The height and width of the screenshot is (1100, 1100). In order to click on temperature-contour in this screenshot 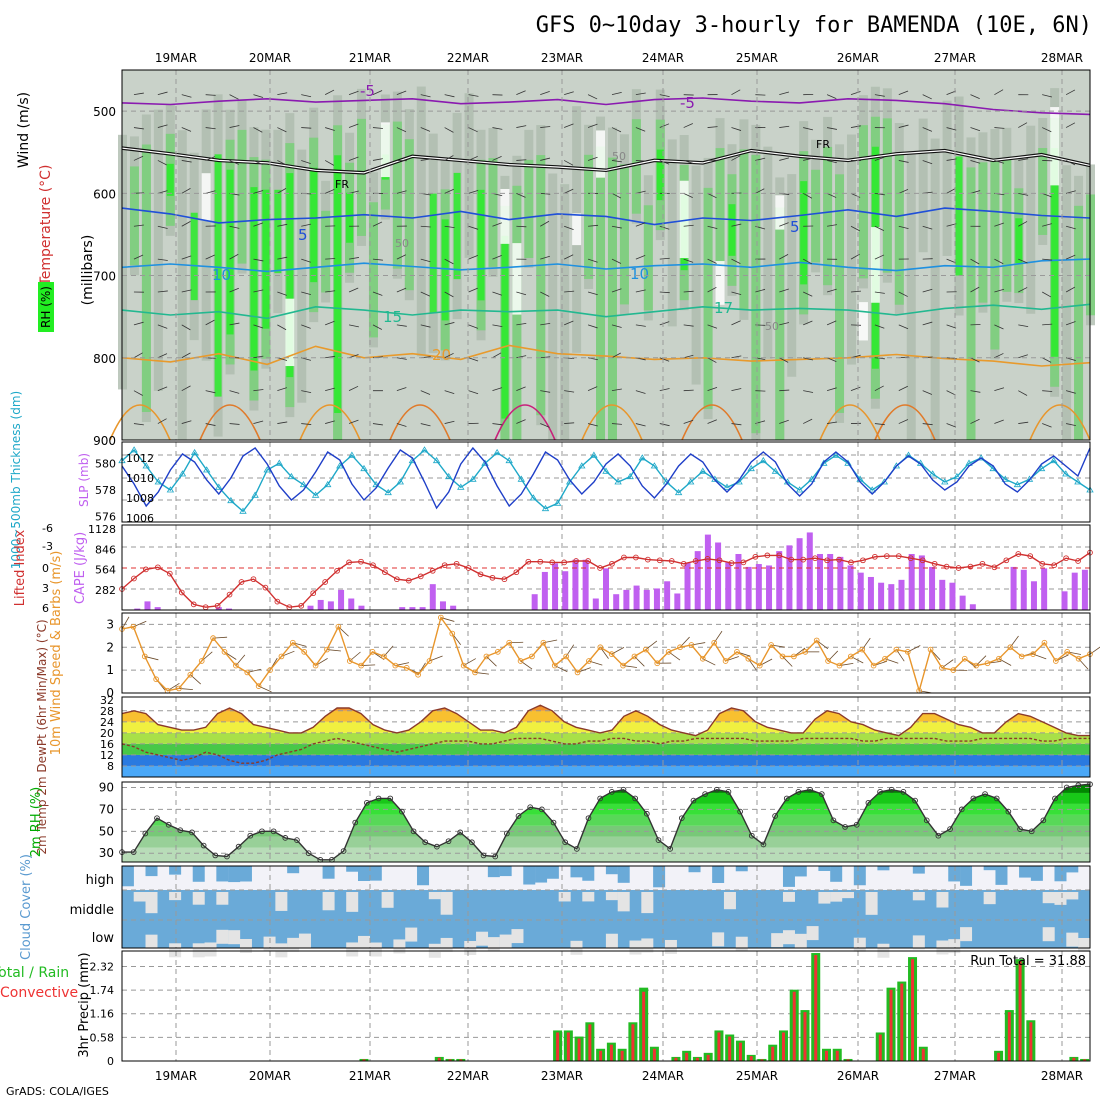, I will do `click(606, 265)`.